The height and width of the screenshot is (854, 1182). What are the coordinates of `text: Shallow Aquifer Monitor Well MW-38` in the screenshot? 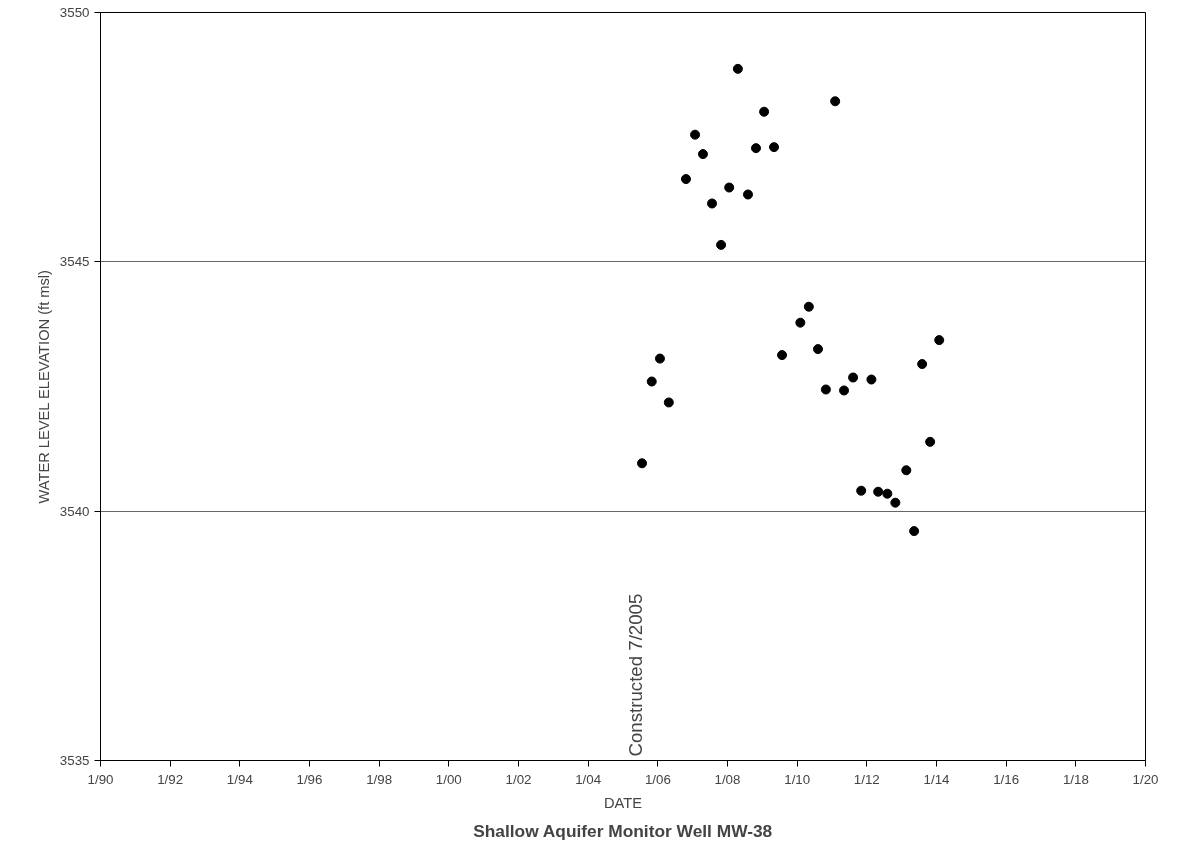 It's located at (623, 830).